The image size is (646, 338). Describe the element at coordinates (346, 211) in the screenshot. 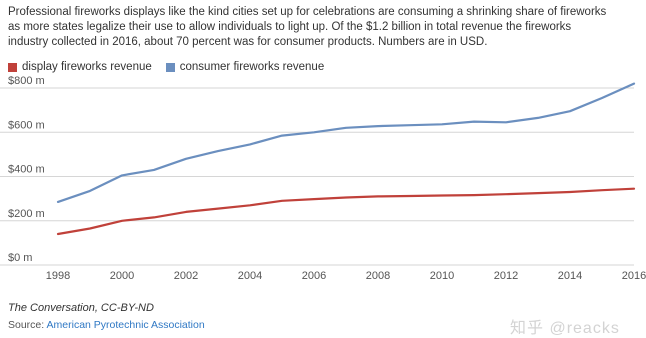

I see `series-line-display` at that location.